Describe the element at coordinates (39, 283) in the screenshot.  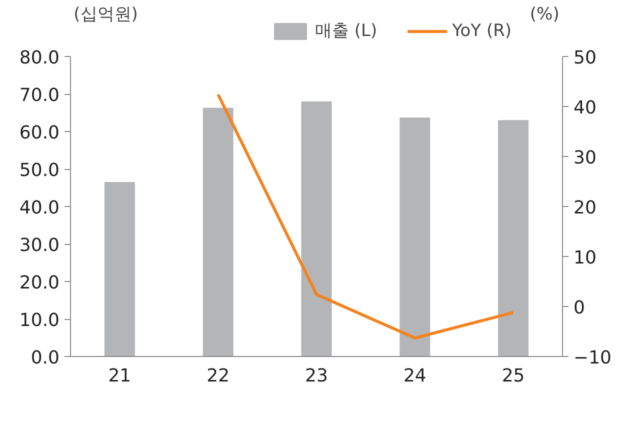
I see `y-tick-label: 20.0` at that location.